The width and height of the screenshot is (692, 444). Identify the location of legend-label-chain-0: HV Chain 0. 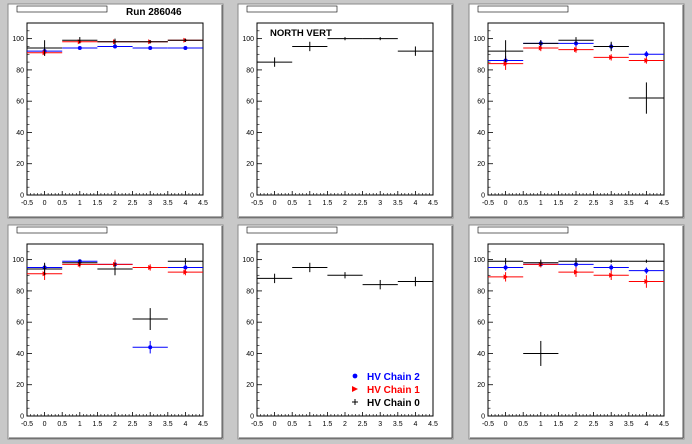
(393, 403).